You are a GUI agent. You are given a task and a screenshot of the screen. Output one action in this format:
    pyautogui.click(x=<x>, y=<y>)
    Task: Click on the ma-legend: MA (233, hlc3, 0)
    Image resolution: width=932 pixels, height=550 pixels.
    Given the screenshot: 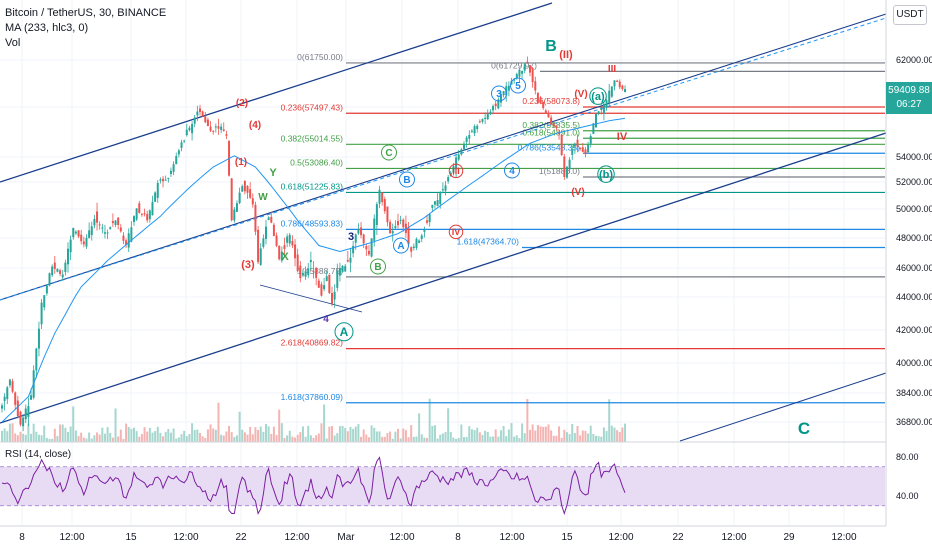 What is the action you would take?
    pyautogui.click(x=47, y=28)
    